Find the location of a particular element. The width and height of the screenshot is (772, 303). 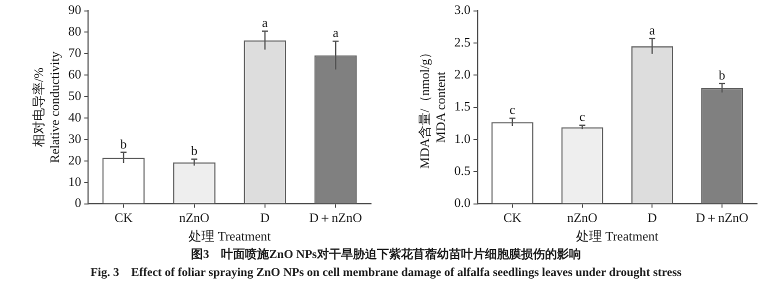

y-tick-label: 90 is located at coordinates (75, 10).